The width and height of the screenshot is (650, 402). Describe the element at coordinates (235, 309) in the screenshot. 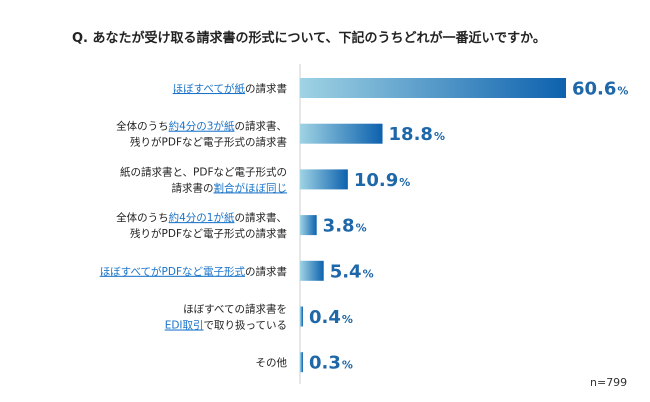

I see `category-label-5-line-0: ほぼすべての請求書を` at that location.